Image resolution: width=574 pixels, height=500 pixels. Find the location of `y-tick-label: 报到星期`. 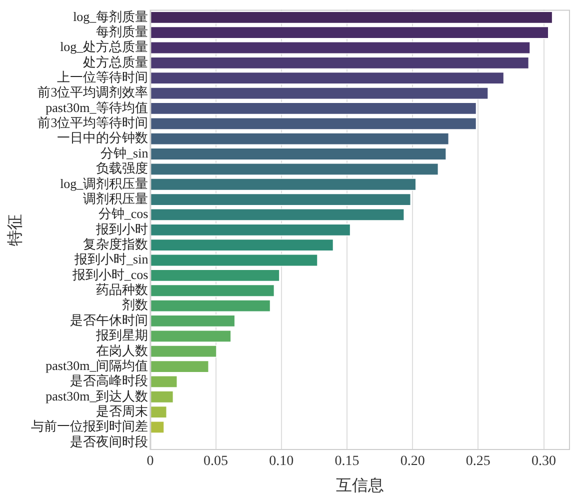

y-tick-label: 报到星期 is located at coordinates (121, 335).